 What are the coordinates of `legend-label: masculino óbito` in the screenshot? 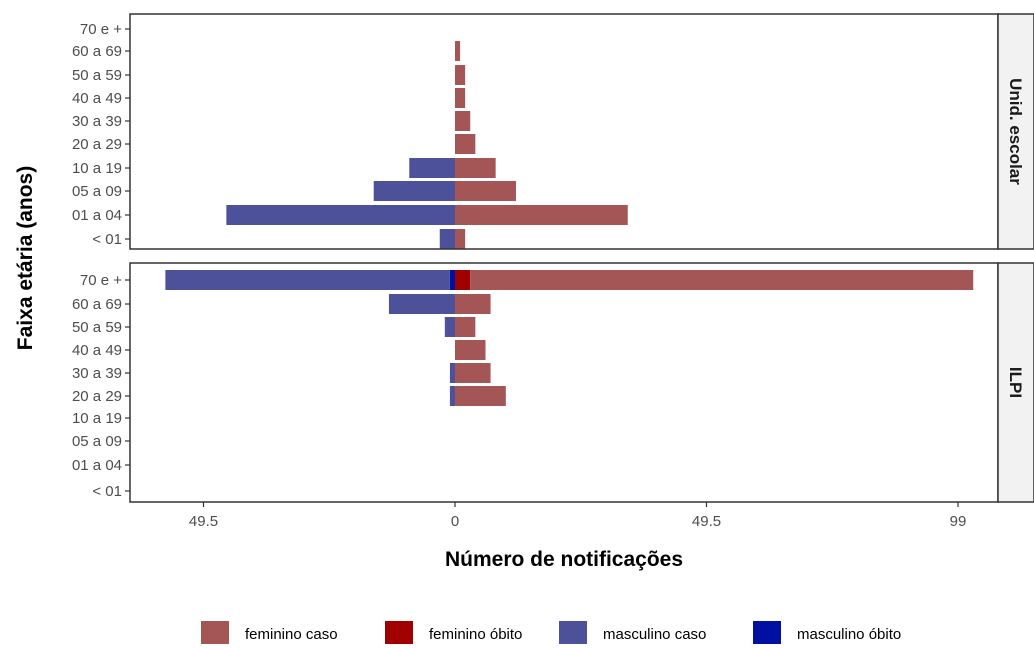 It's located at (849, 634).